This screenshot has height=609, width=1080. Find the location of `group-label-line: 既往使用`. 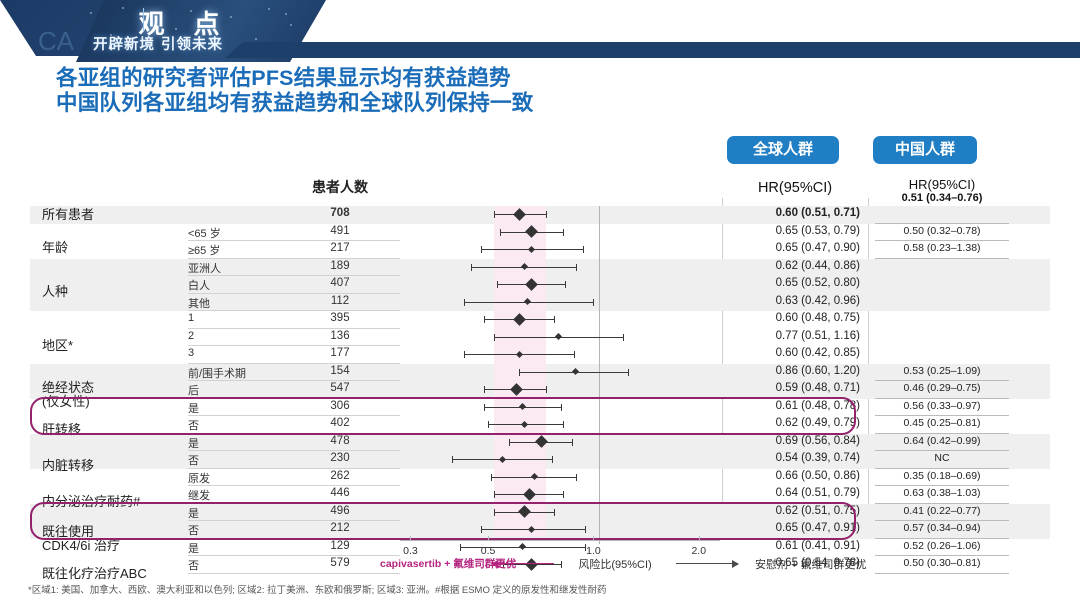

group-label-line: 既往使用 is located at coordinates (68, 531).